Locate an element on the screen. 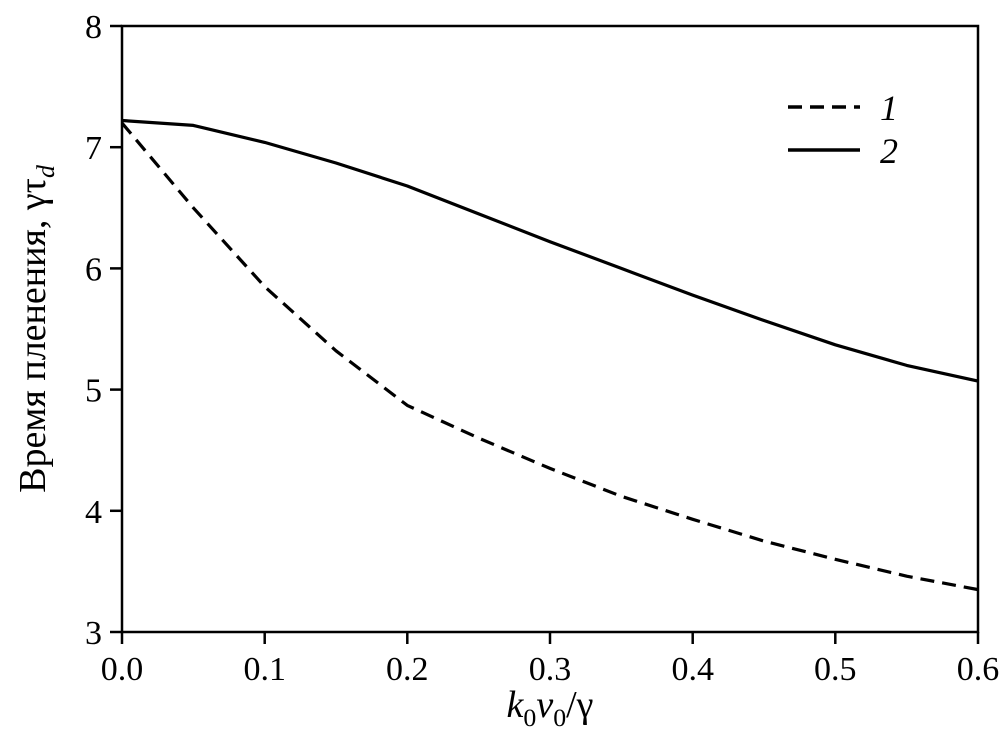 The image size is (1008, 756). x-axis-label-v: v is located at coordinates (545, 704).